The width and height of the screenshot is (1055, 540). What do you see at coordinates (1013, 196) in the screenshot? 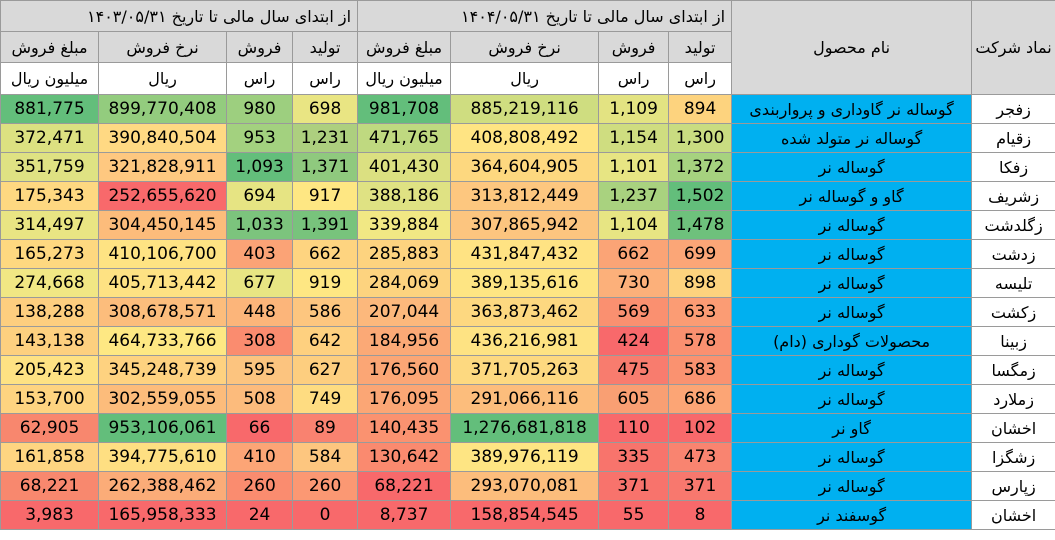
I see `company-symbol-cell: زشریف` at bounding box center [1013, 196].